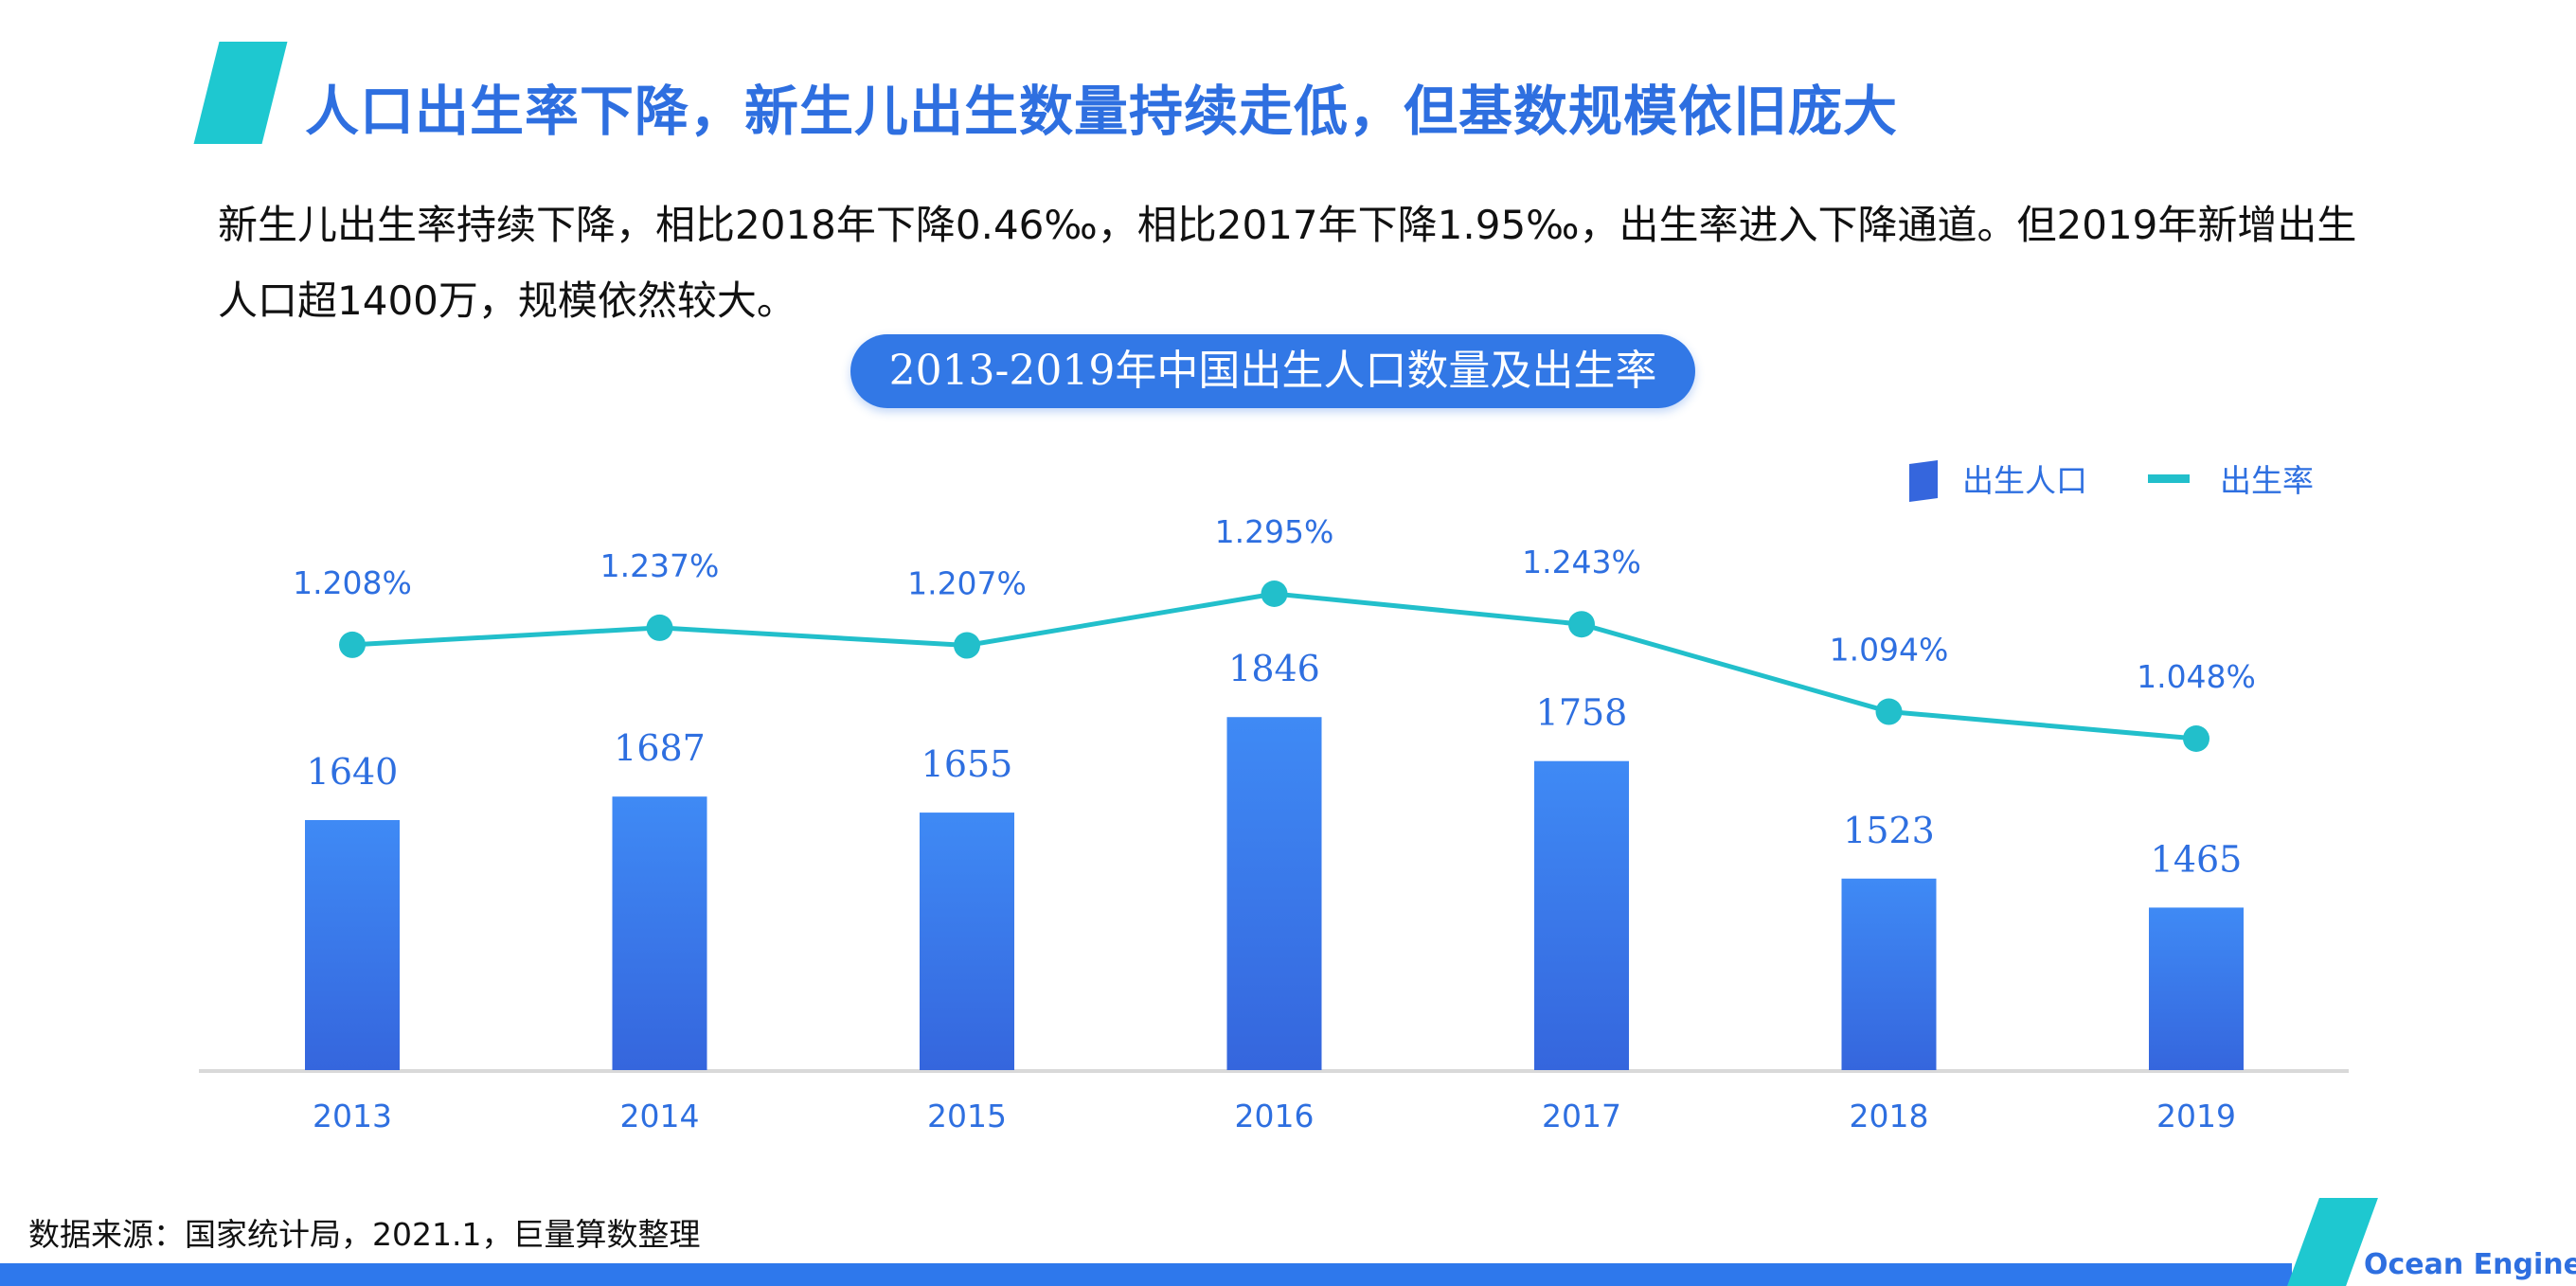  I want to click on rate-label-2016: 1.295%, so click(1274, 531).